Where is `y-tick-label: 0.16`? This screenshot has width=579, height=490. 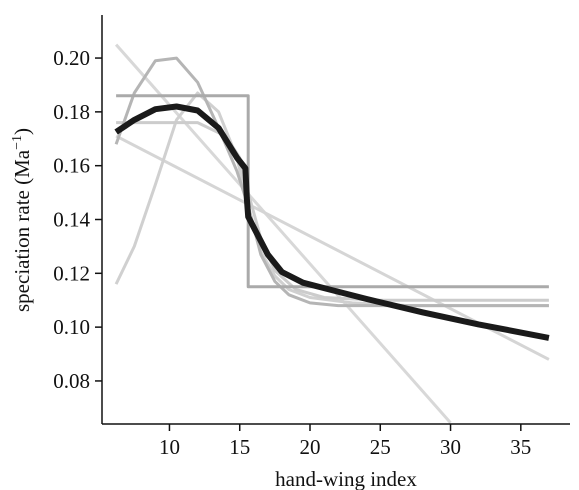
y-tick-label: 0.16 is located at coordinates (71, 166).